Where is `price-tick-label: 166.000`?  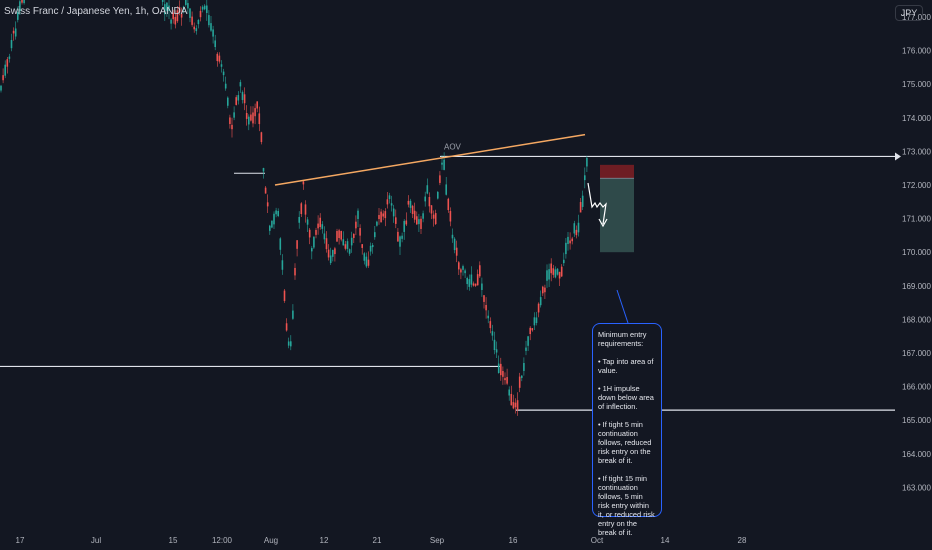 price-tick-label: 166.000 is located at coordinates (916, 387).